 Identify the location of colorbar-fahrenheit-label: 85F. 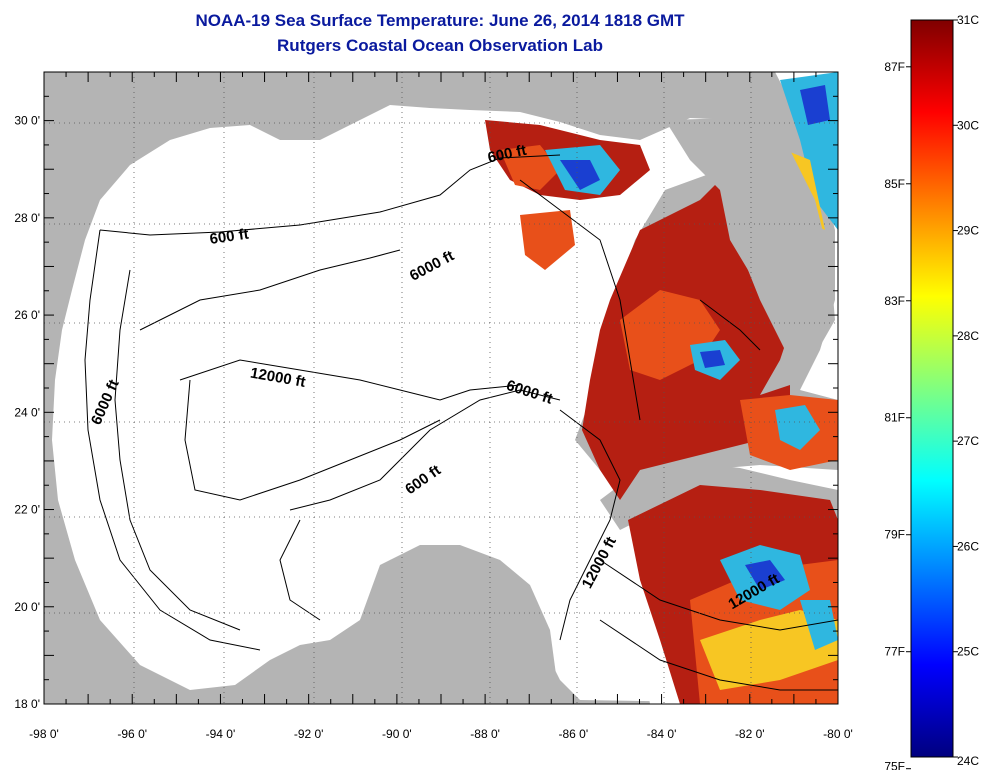
(894, 184).